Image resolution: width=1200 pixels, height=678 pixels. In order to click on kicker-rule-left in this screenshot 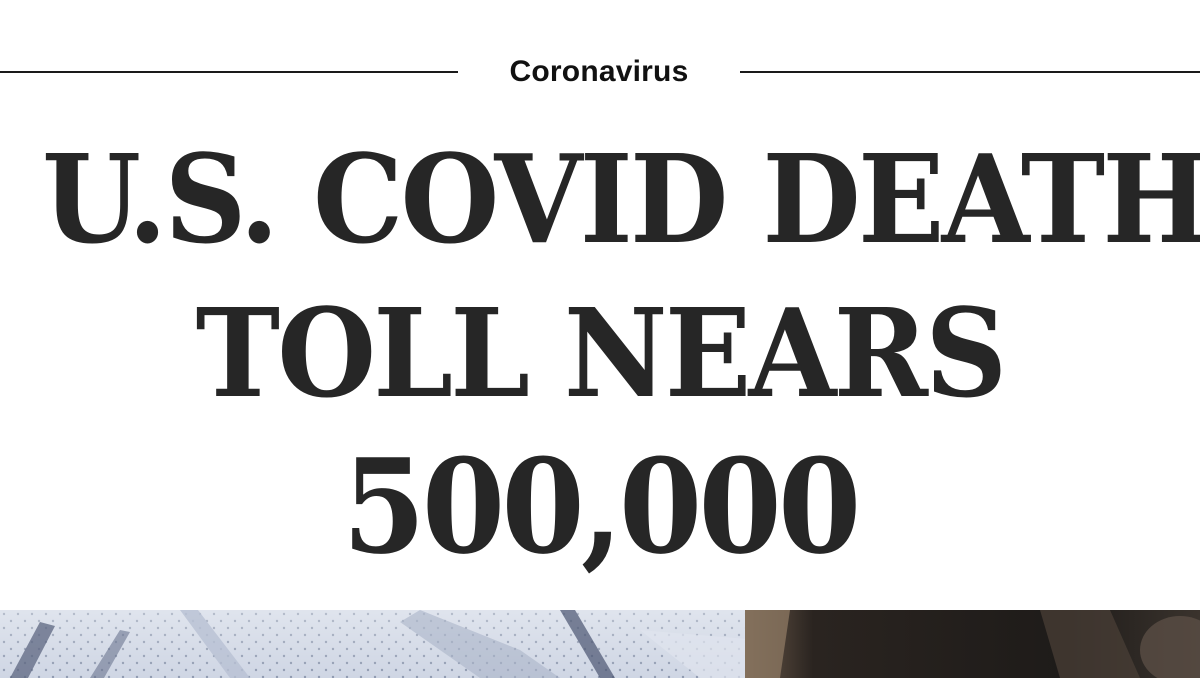, I will do `click(229, 72)`.